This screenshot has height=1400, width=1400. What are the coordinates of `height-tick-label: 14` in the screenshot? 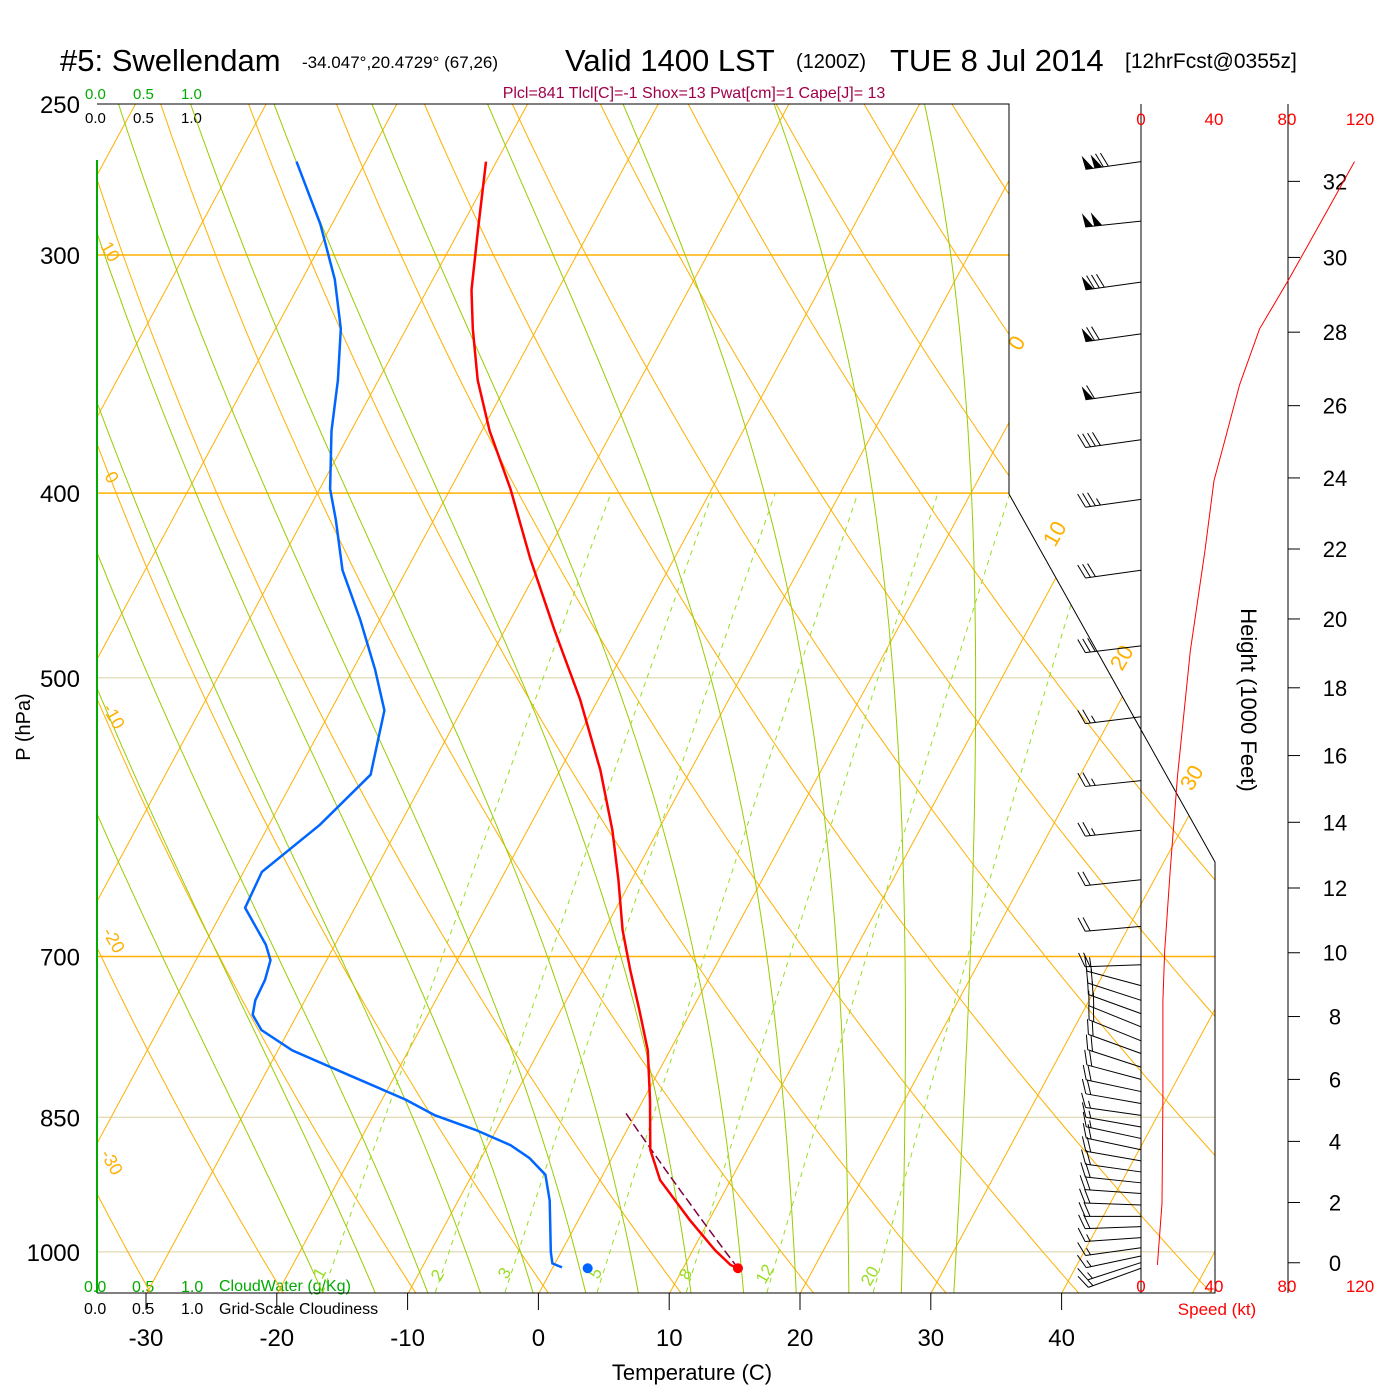 It's located at (1335, 822).